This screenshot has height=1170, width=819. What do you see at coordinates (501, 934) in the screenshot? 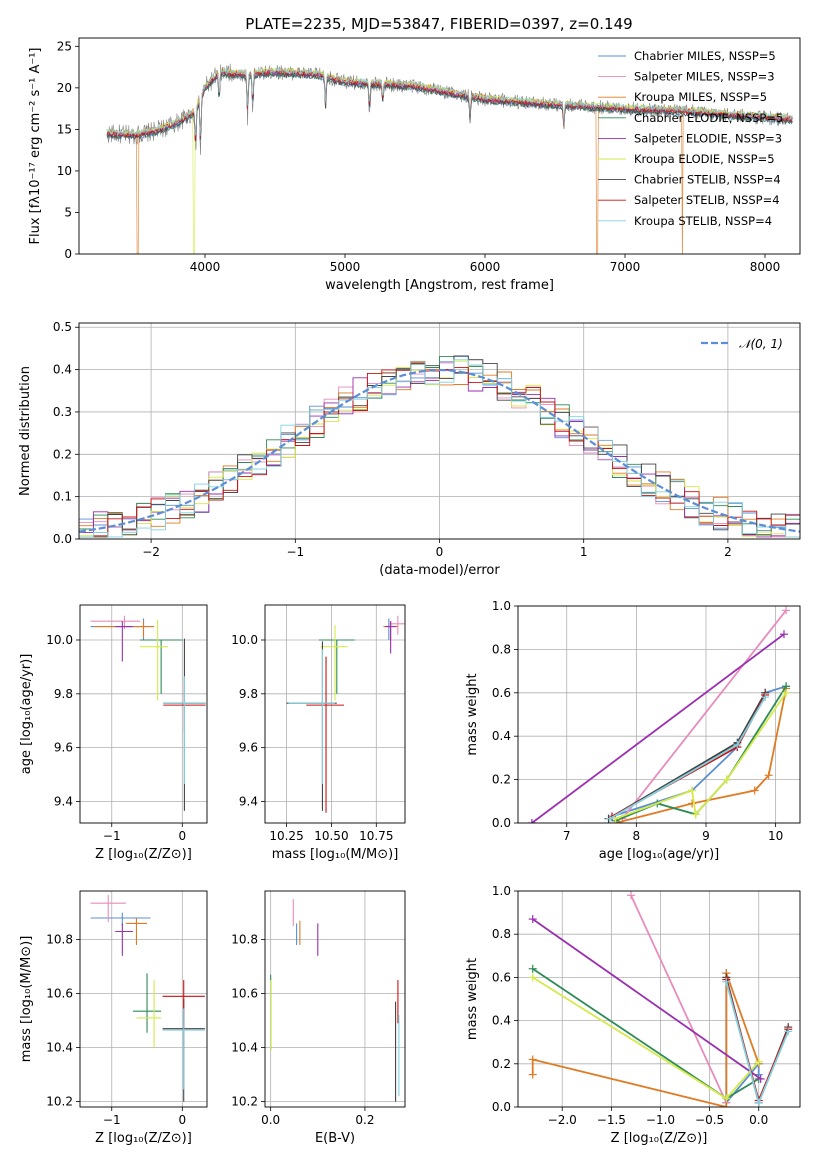
I see `y-tick-label: 0.8` at bounding box center [501, 934].